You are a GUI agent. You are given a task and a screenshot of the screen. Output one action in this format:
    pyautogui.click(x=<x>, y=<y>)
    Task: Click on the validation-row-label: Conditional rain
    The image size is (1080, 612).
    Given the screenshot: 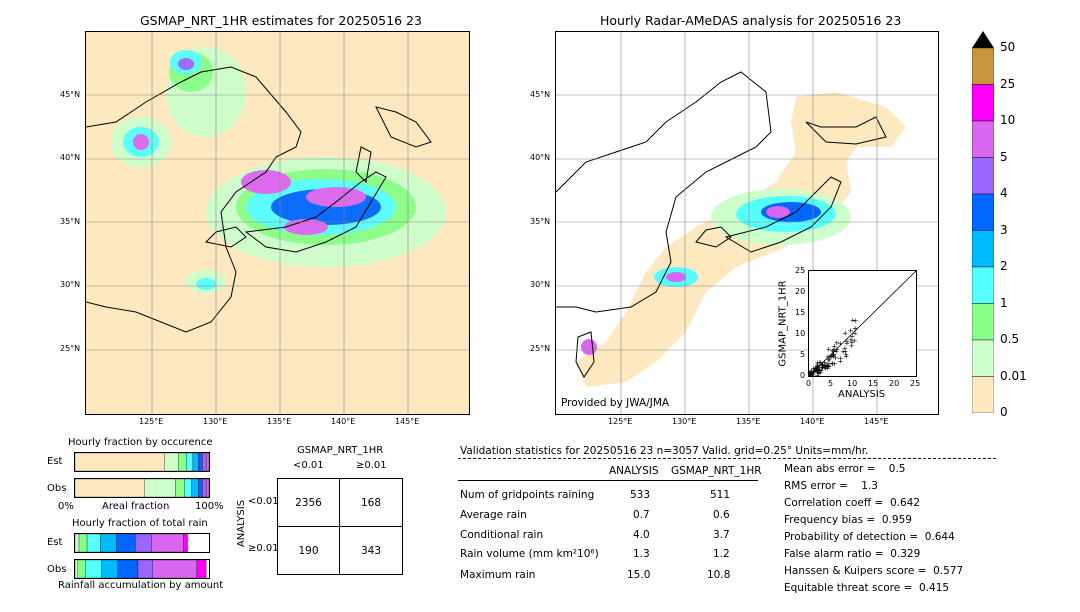 What is the action you would take?
    pyautogui.click(x=502, y=535)
    